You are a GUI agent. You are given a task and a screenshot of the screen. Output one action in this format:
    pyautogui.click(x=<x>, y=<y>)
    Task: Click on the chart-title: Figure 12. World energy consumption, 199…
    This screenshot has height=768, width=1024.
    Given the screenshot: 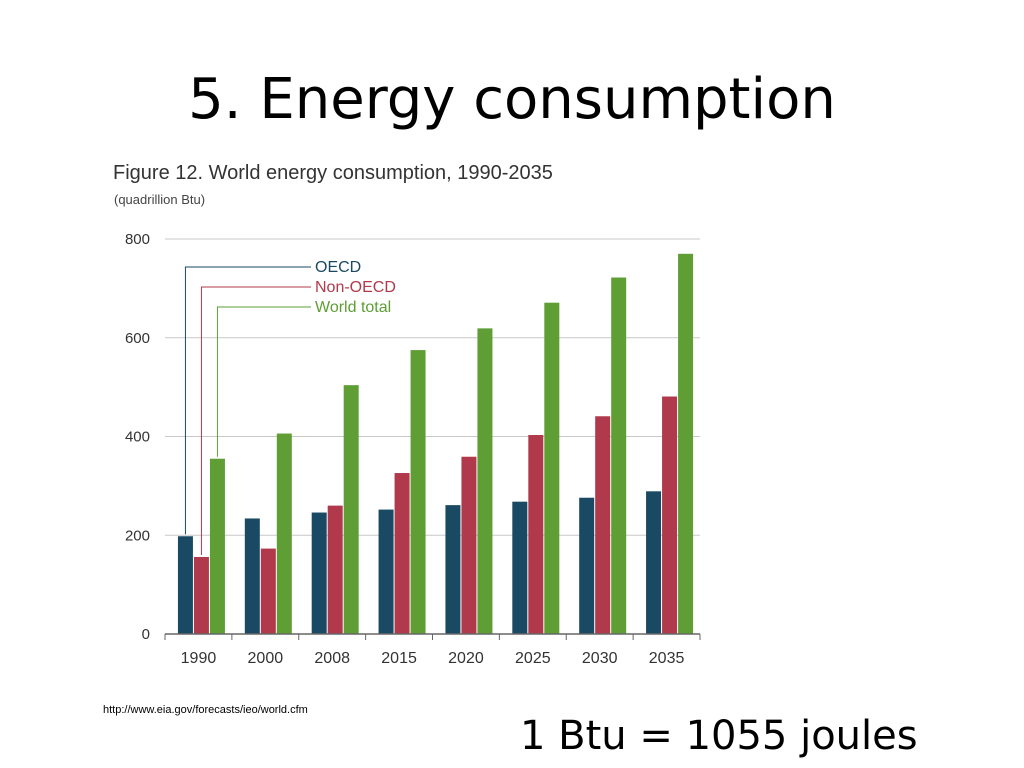 What is the action you would take?
    pyautogui.click(x=333, y=173)
    